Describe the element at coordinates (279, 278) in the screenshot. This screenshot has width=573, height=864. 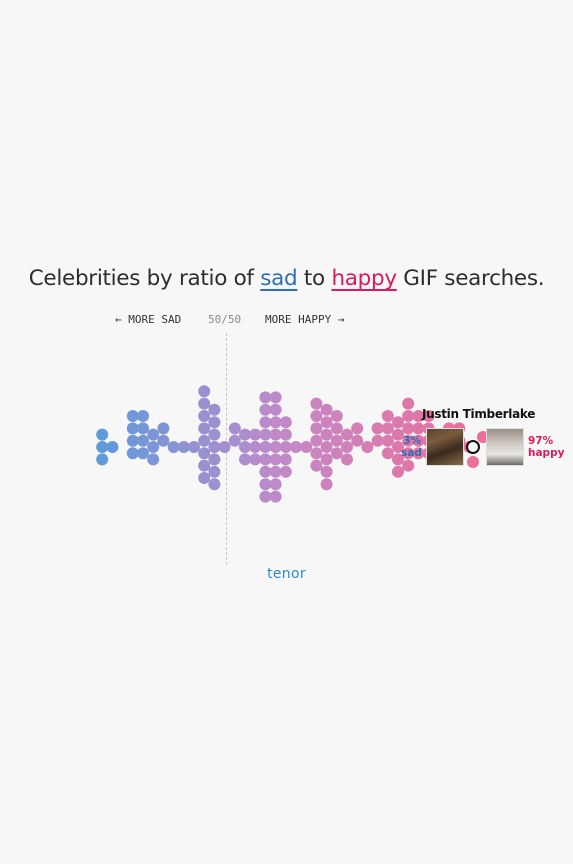
I see `title-sad-word: sad` at that location.